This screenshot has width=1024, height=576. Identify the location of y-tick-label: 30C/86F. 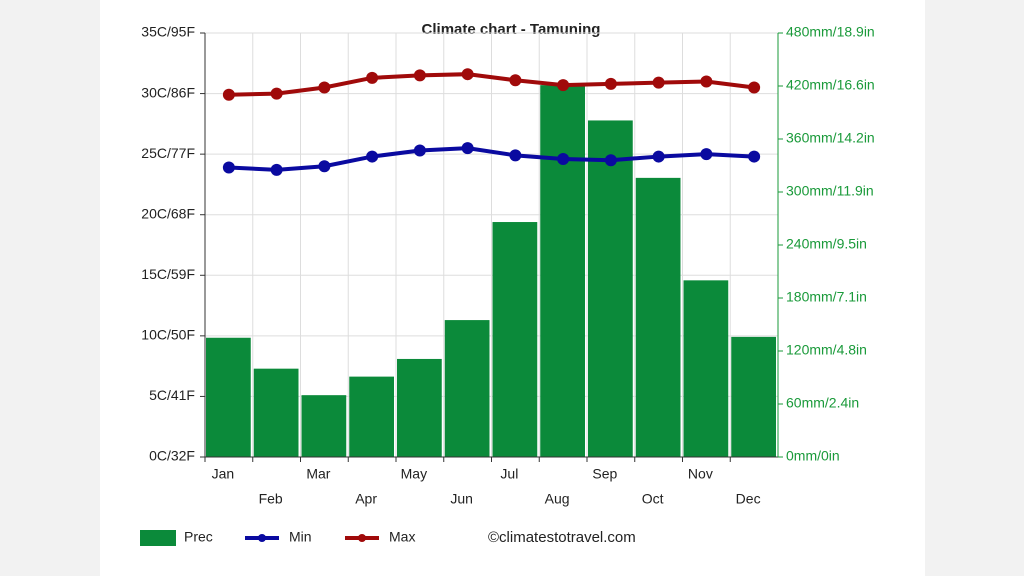
(168, 92).